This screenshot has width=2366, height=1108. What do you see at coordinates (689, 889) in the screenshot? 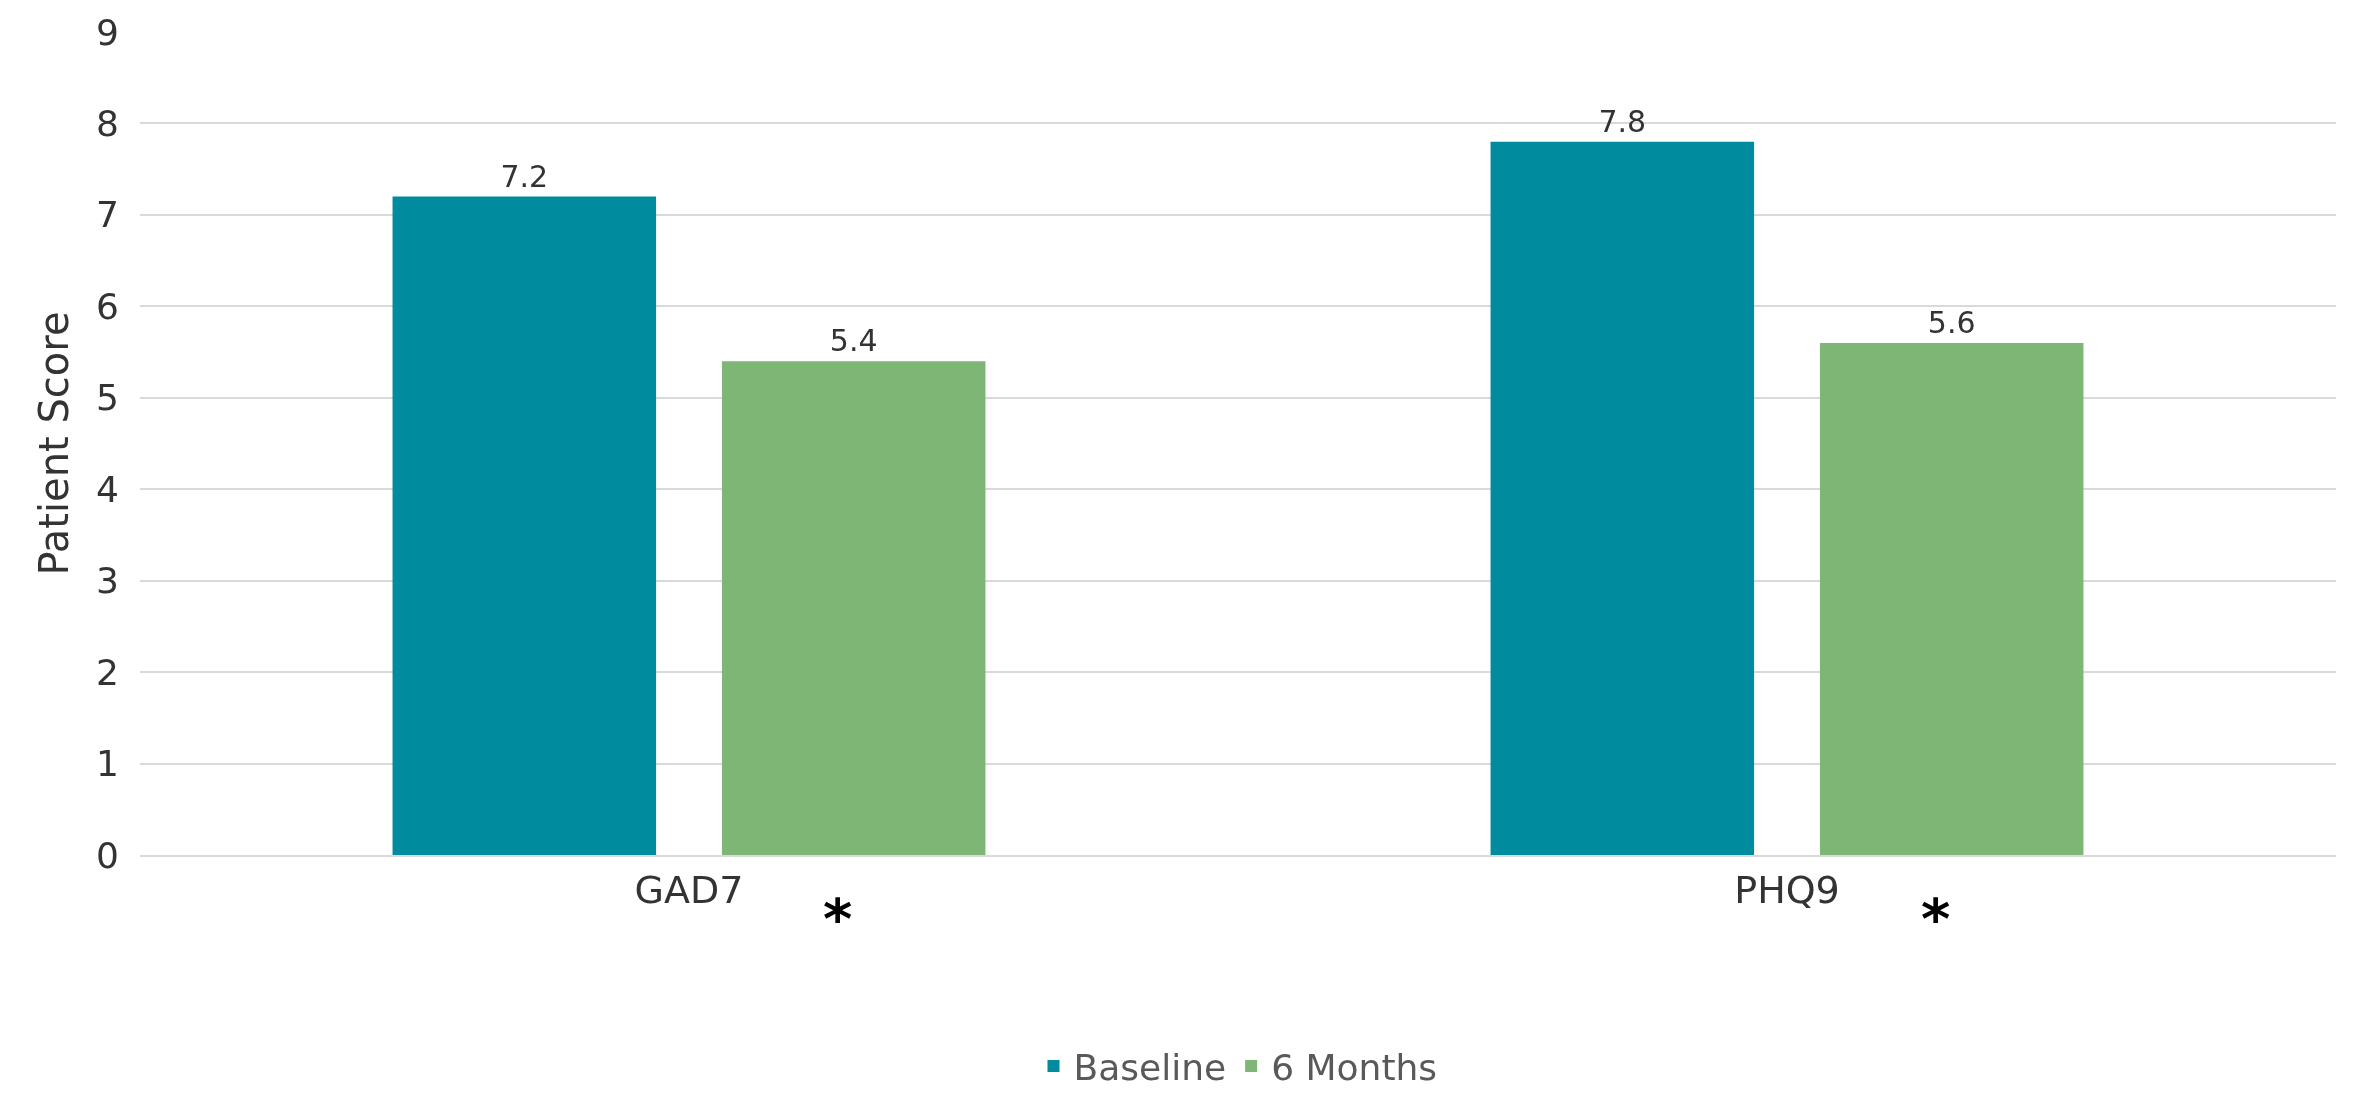
I see `x-tick-label: GAD7` at bounding box center [689, 889].